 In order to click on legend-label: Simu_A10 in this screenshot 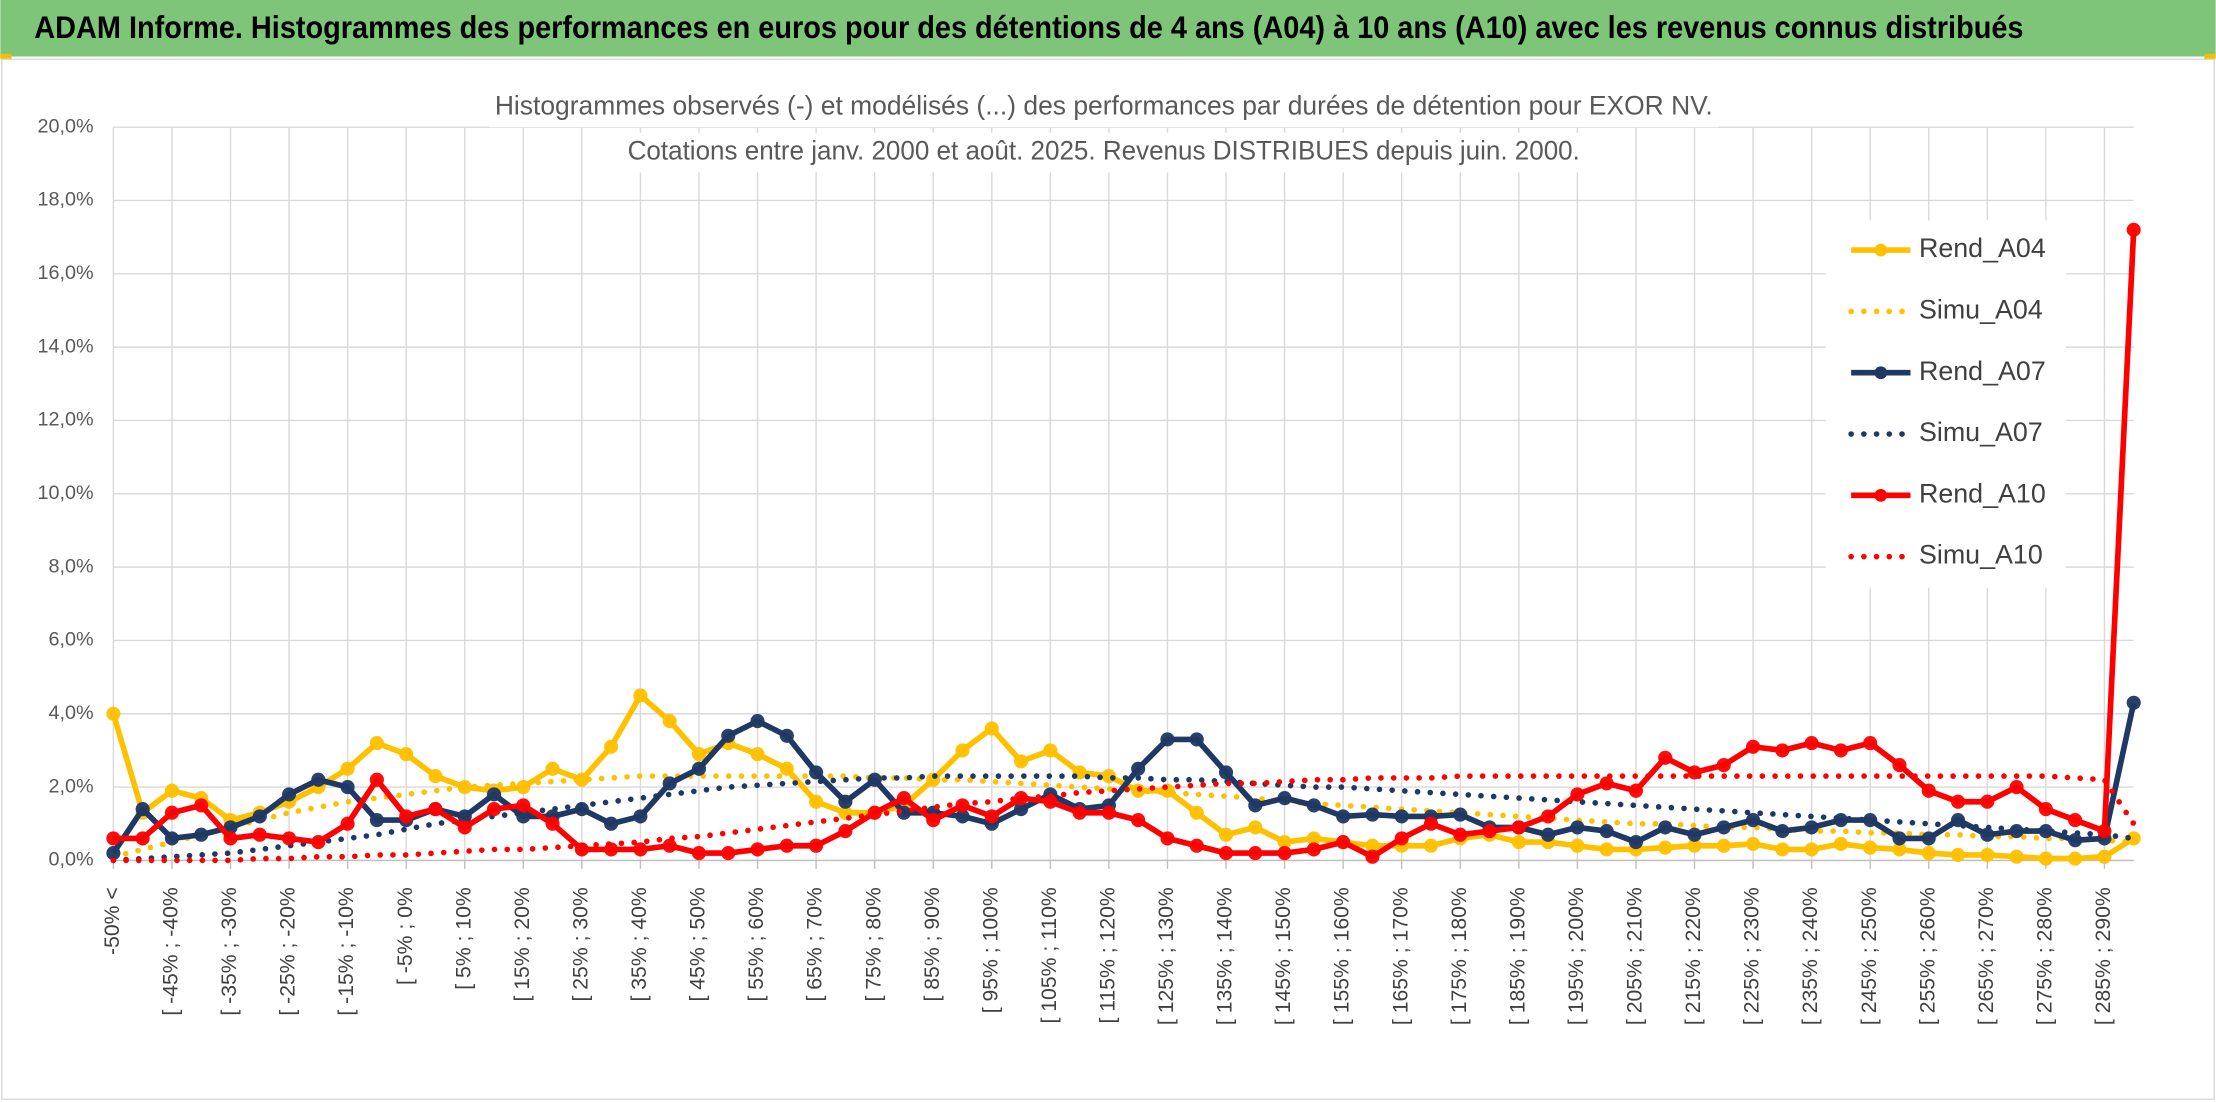, I will do `click(1981, 555)`.